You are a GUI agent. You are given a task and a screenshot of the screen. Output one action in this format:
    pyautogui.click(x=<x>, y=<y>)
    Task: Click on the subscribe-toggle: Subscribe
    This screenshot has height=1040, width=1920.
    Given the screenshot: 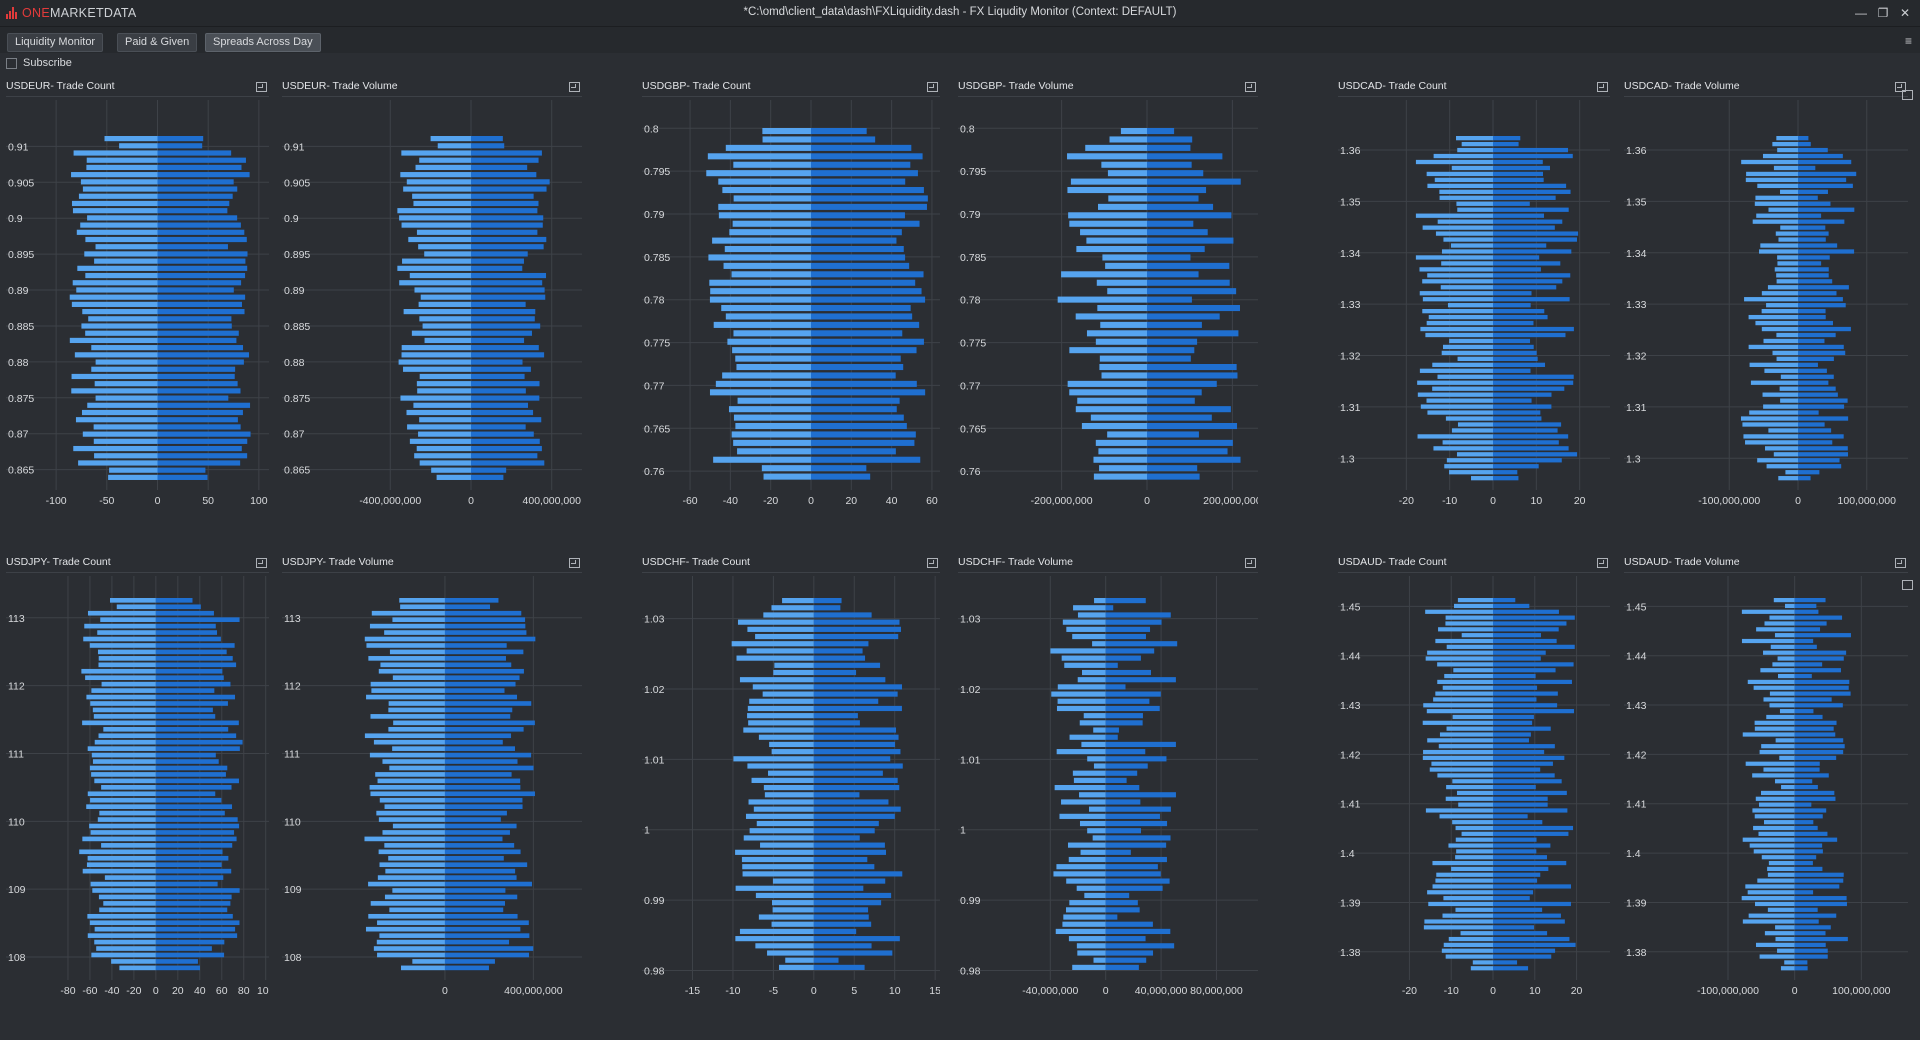 What is the action you would take?
    pyautogui.click(x=39, y=63)
    